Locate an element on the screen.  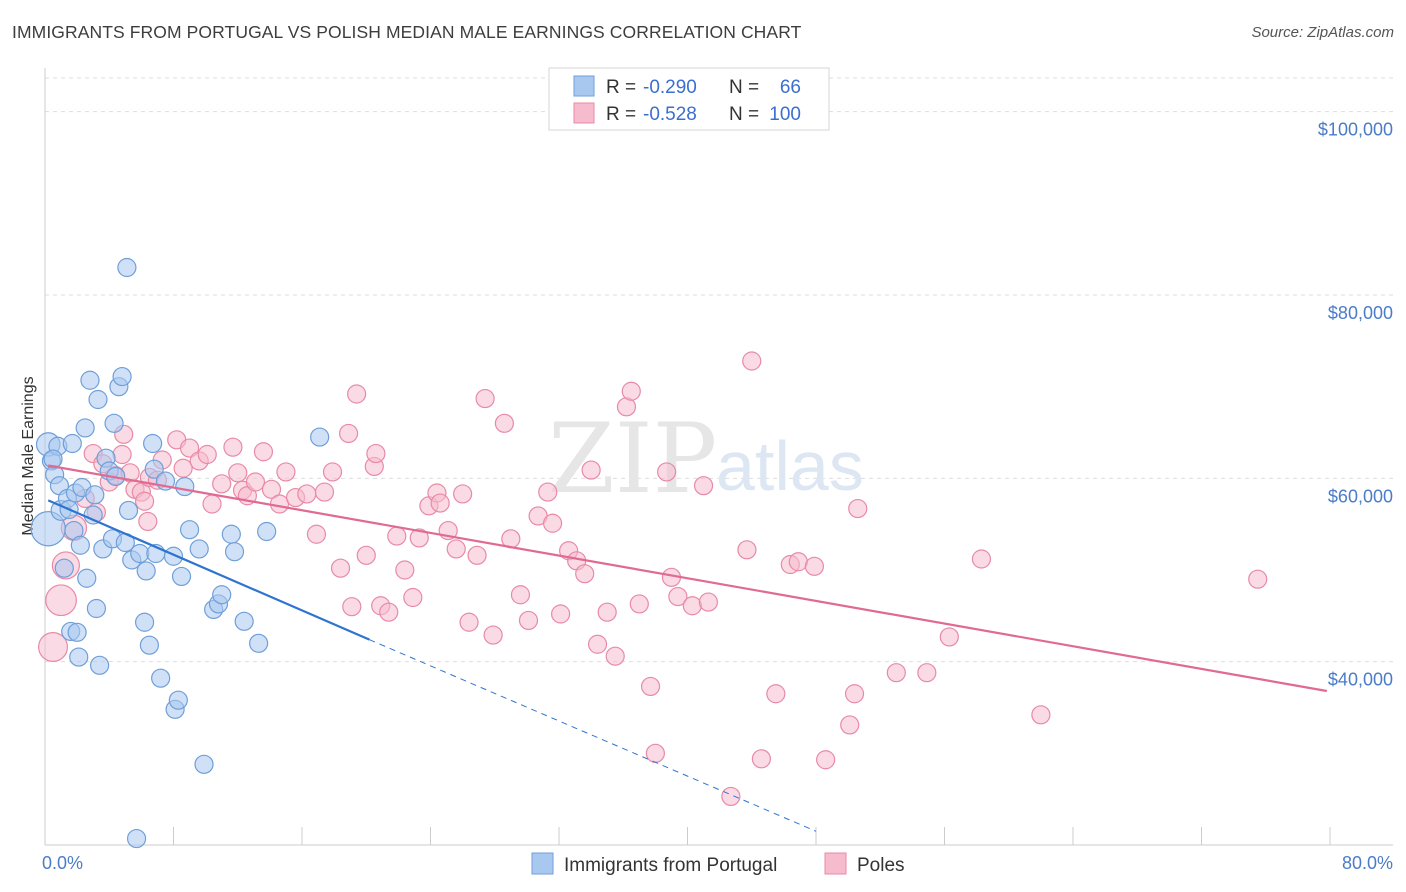
bottom-swatch-poles is located at coordinates (835, 863).